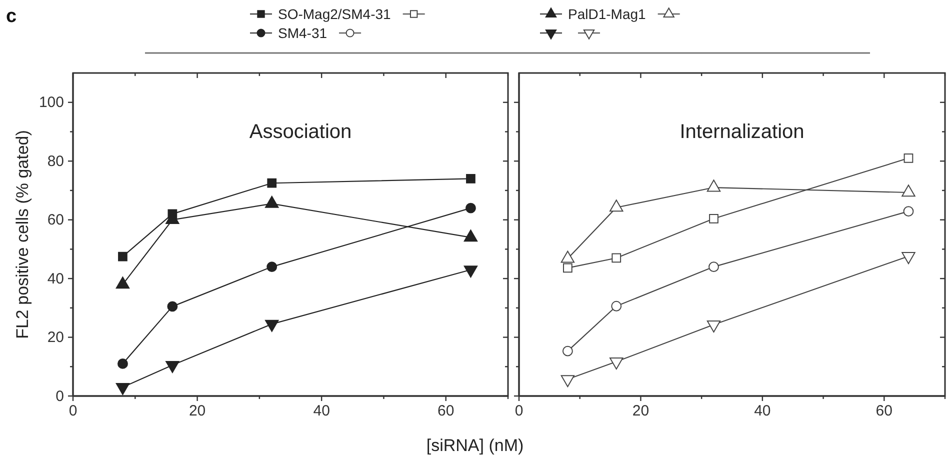 This screenshot has height=463, width=950. What do you see at coordinates (303, 33) in the screenshot?
I see `legend-label: SM4-31` at bounding box center [303, 33].